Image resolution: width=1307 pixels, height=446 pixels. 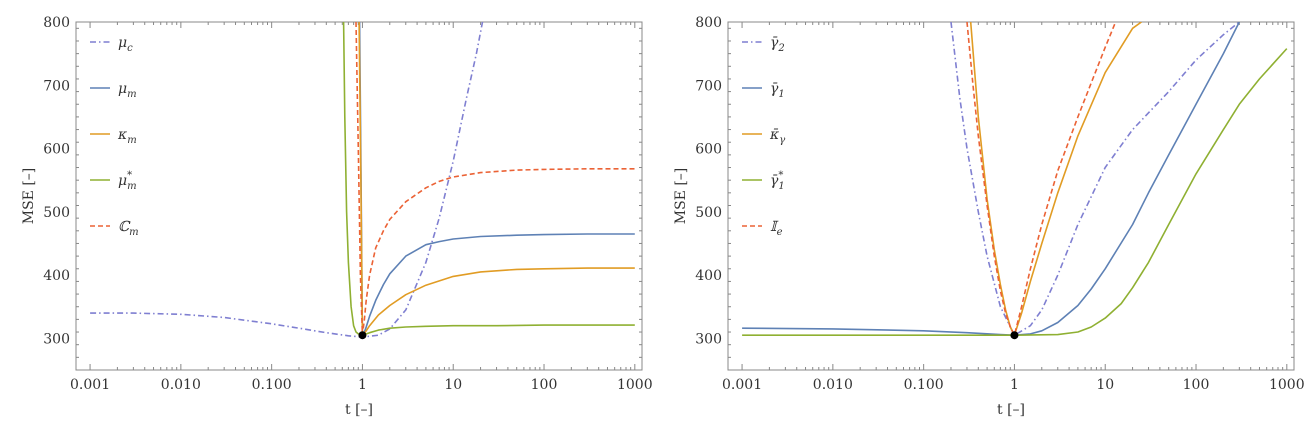 I want to click on legend-label: ℂm, so click(x=128, y=228).